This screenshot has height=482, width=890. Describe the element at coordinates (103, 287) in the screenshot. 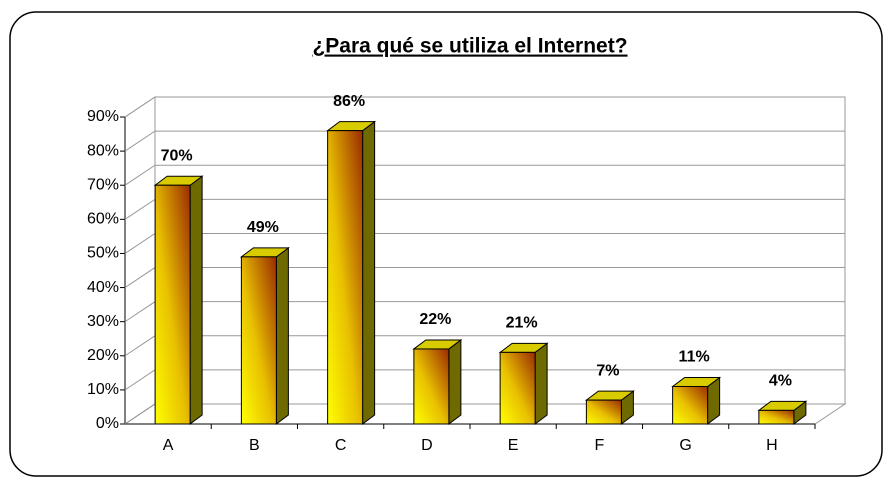

I see `y-tick-label: 40%` at that location.